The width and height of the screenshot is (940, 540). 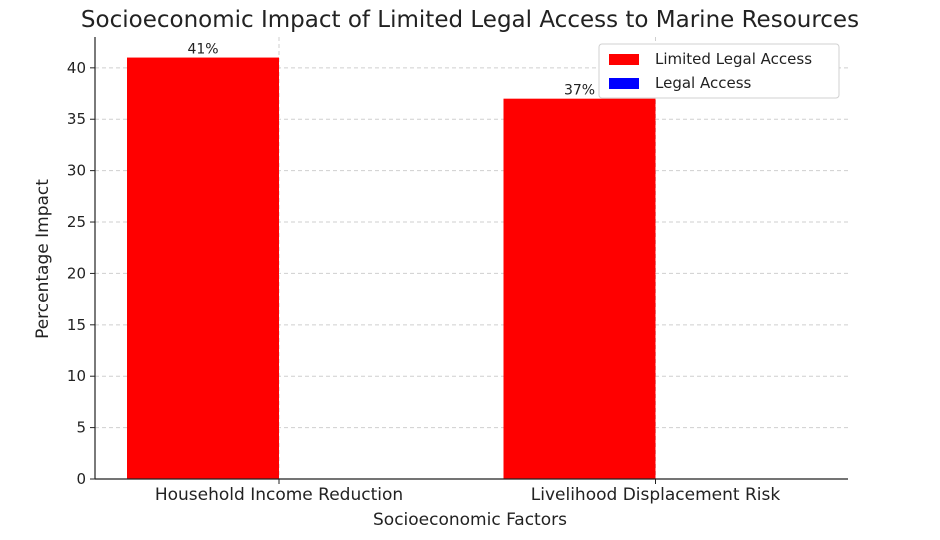 I want to click on legend: Limited Legal Access Legal Access, so click(x=719, y=71).